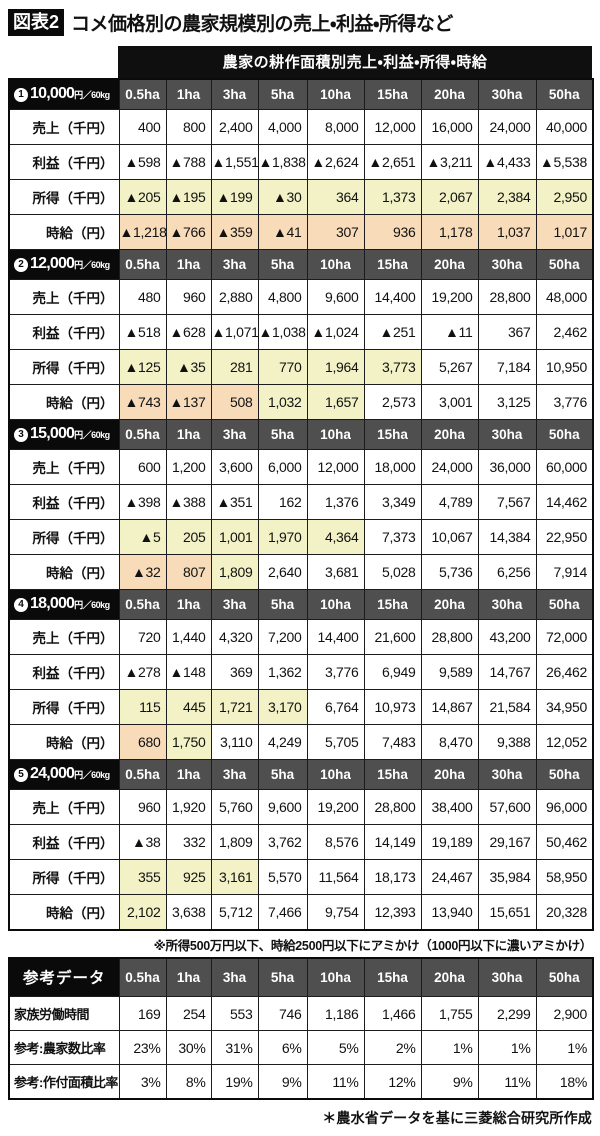 Image resolution: width=600 pixels, height=1136 pixels. What do you see at coordinates (507, 912) in the screenshot?
I see `data-cell: 15,651` at bounding box center [507, 912].